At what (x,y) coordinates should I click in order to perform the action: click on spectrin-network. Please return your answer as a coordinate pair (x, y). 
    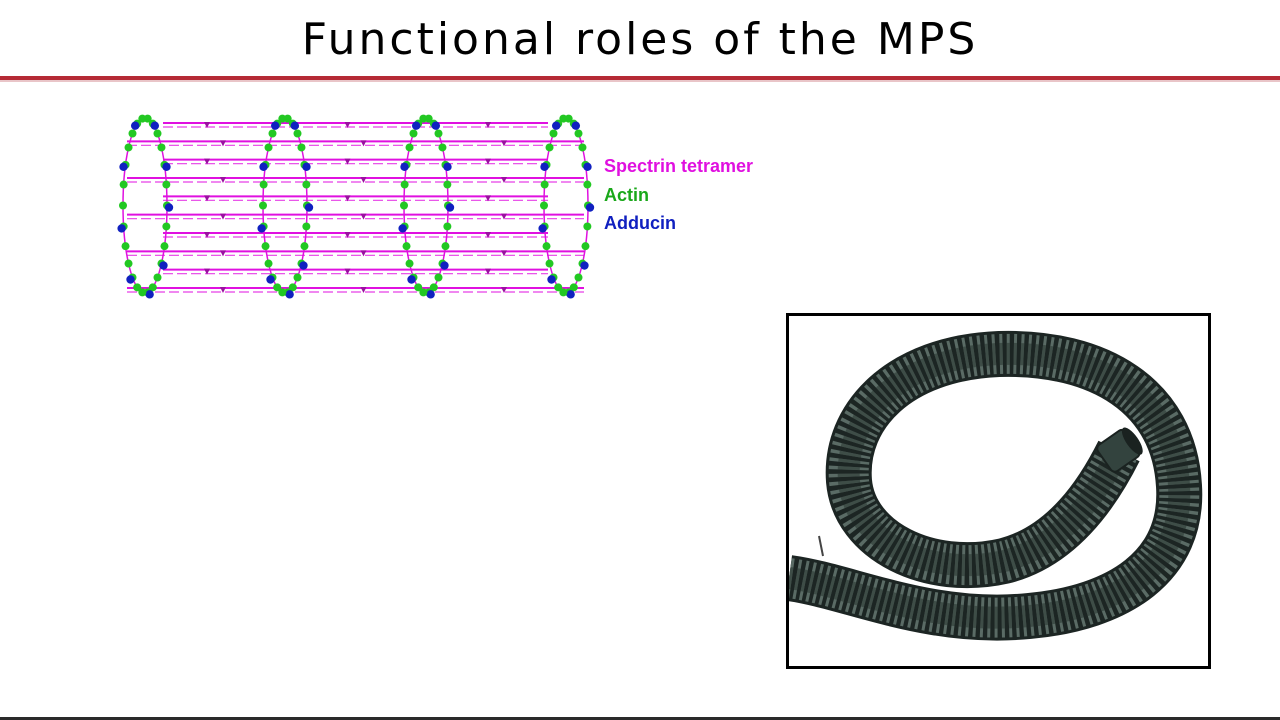
    Looking at the image, I should click on (355, 207).